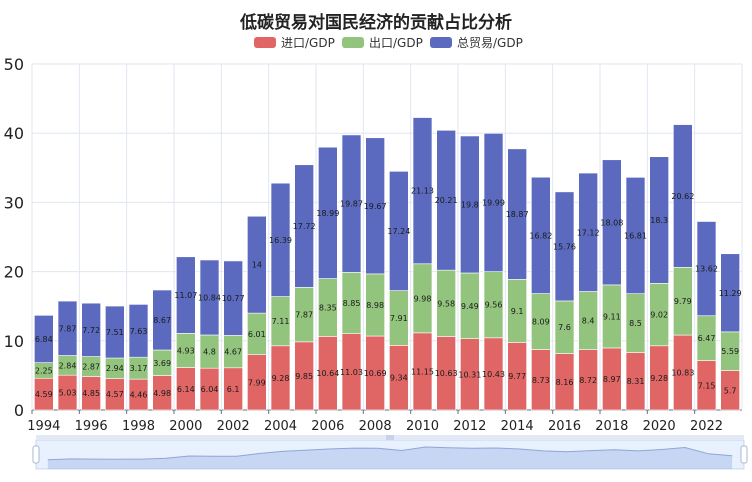  I want to click on data-label: 19.8, so click(470, 204).